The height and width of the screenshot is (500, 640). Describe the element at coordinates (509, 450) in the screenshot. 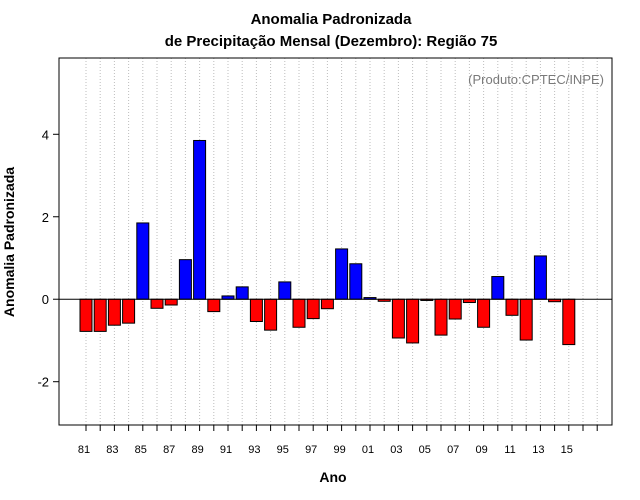

I see `x-tick-label: 11` at that location.